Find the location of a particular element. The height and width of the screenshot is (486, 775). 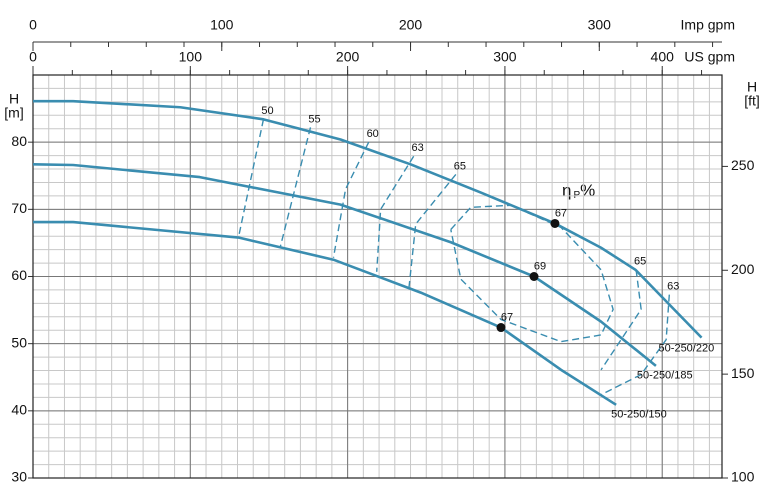

y-tick-label: 80 is located at coordinates (19, 141).